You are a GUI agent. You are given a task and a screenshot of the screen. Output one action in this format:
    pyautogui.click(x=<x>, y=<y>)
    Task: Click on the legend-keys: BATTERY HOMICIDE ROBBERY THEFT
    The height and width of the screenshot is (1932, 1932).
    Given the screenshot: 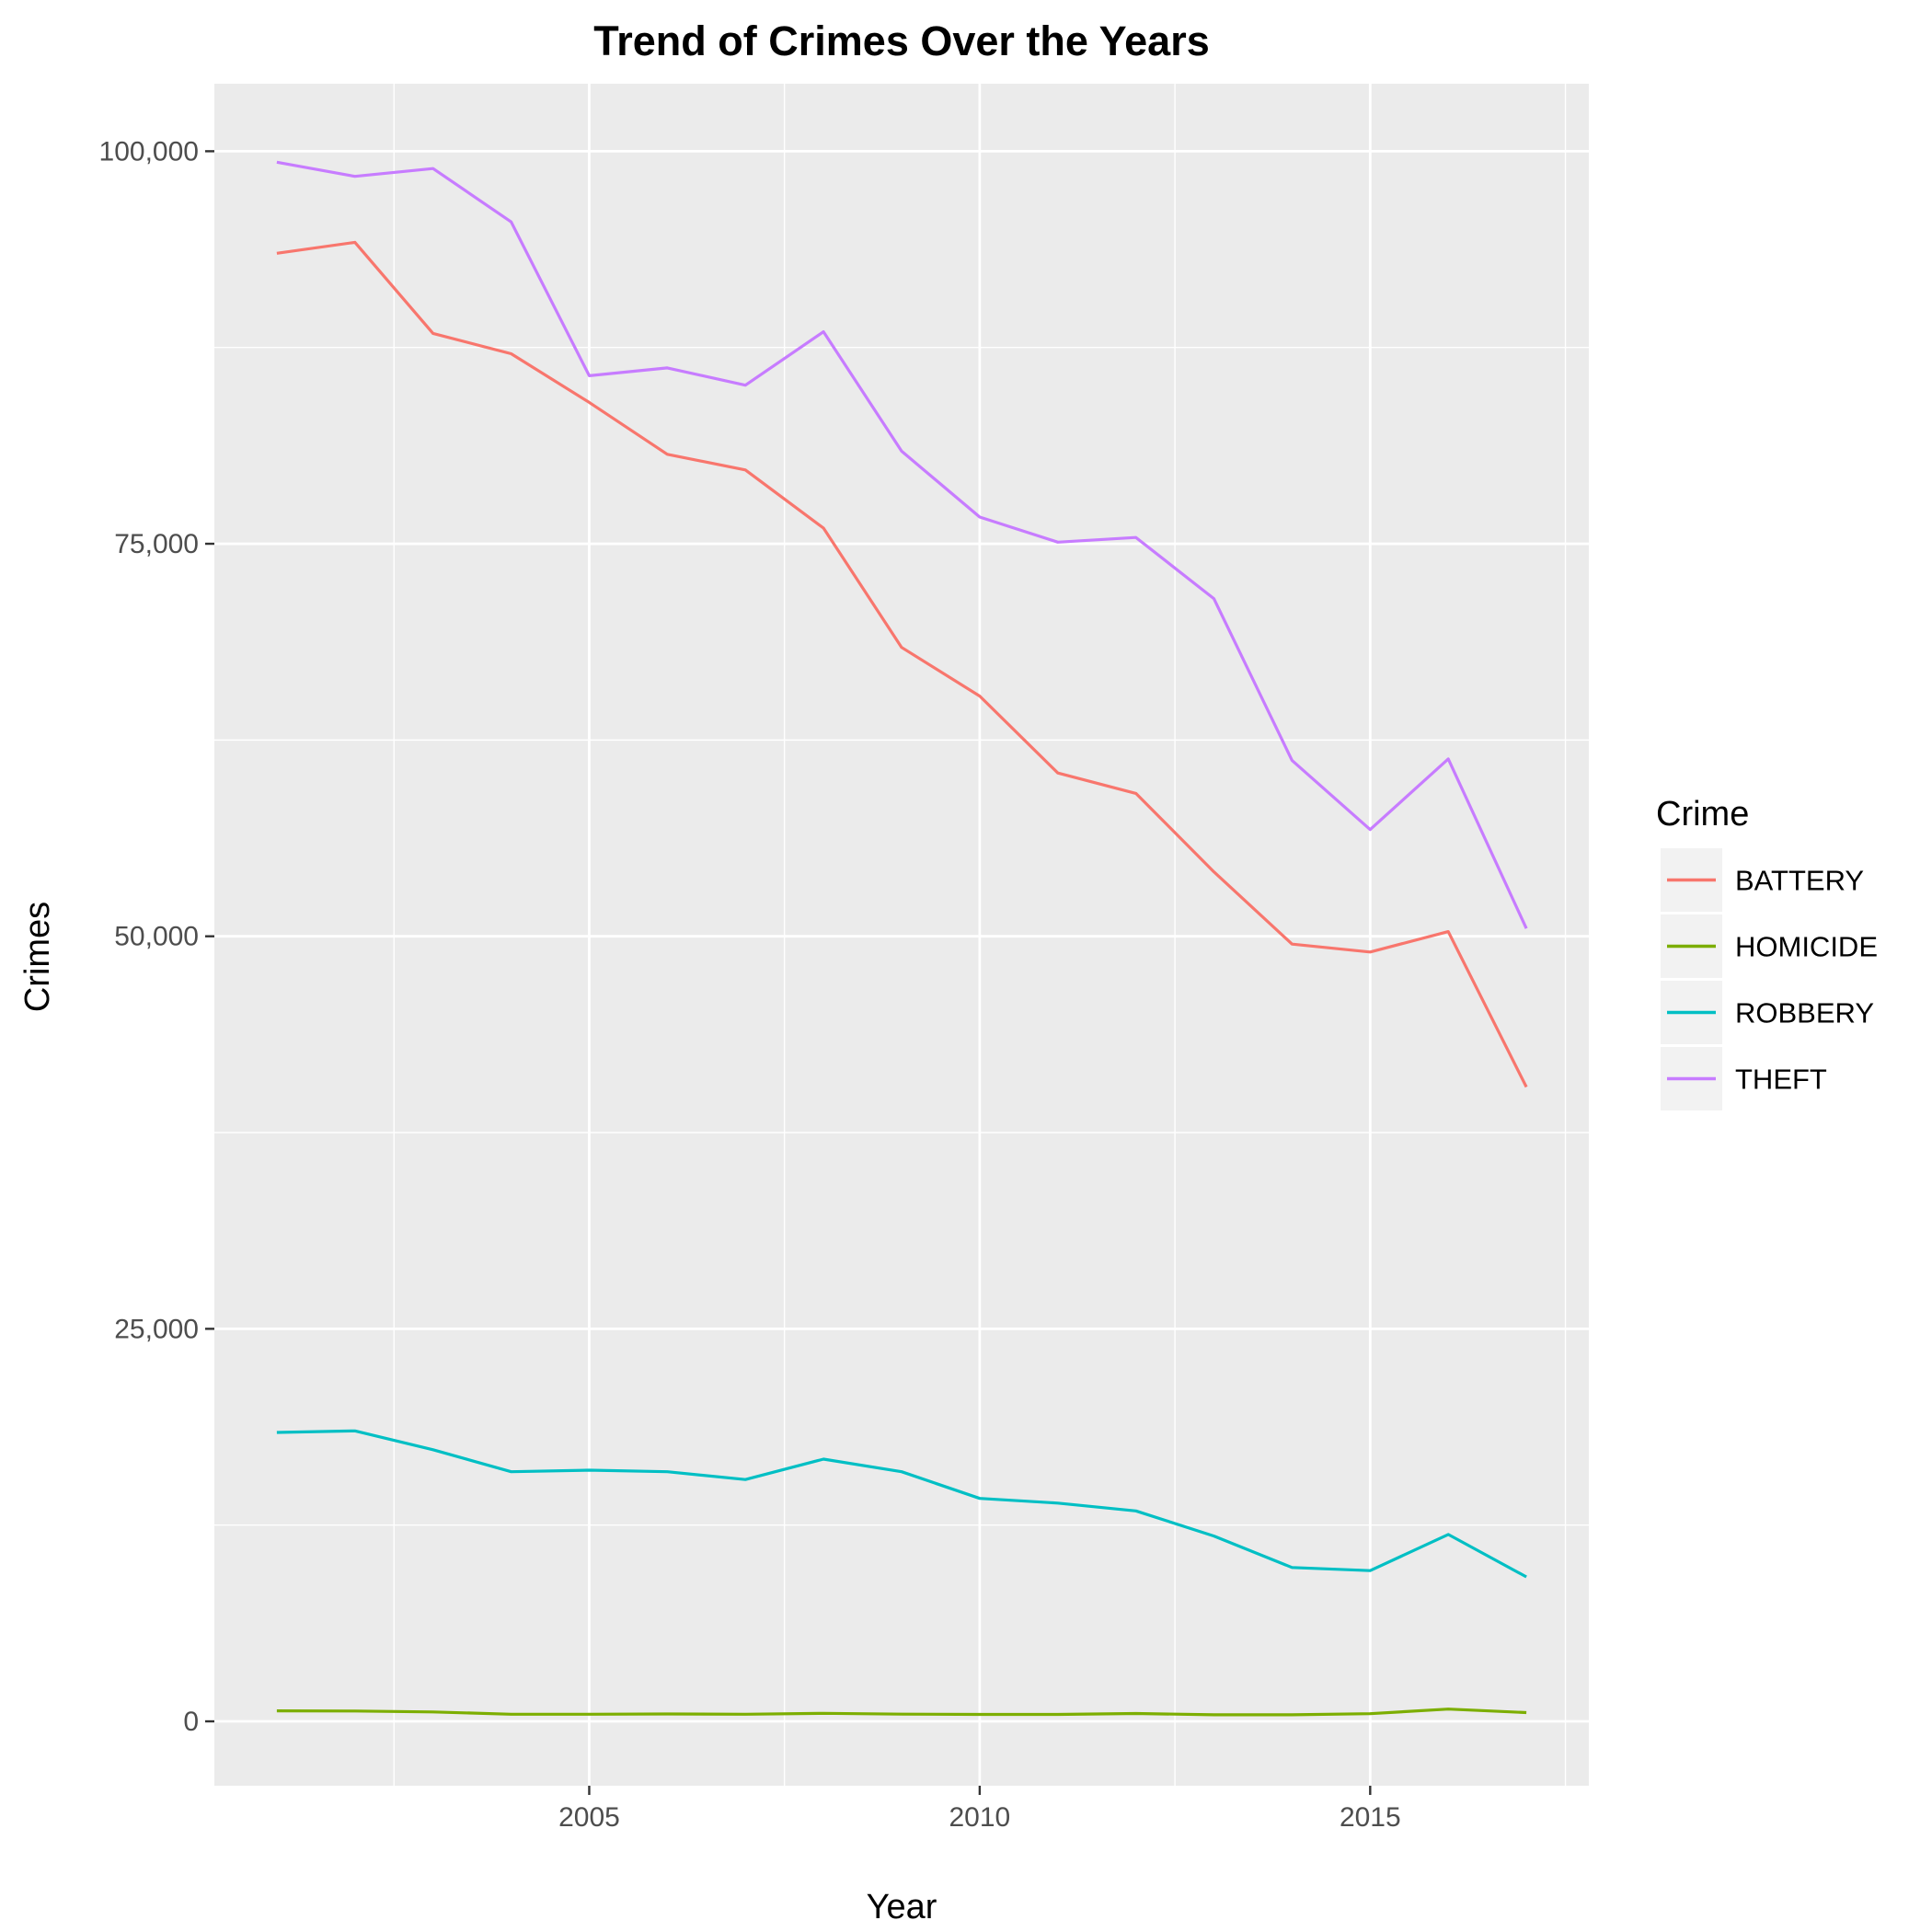 What is the action you would take?
    pyautogui.click(x=1769, y=979)
    